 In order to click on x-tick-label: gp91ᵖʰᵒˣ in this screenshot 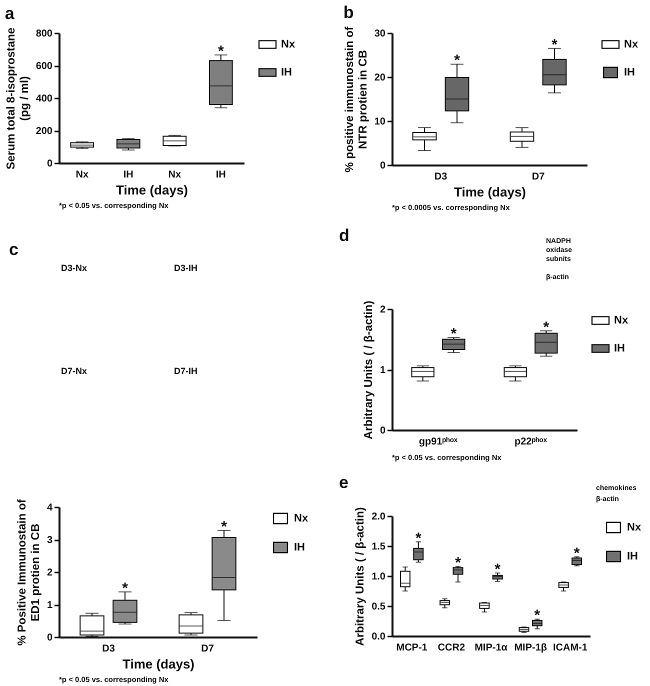, I will do `click(438, 442)`.